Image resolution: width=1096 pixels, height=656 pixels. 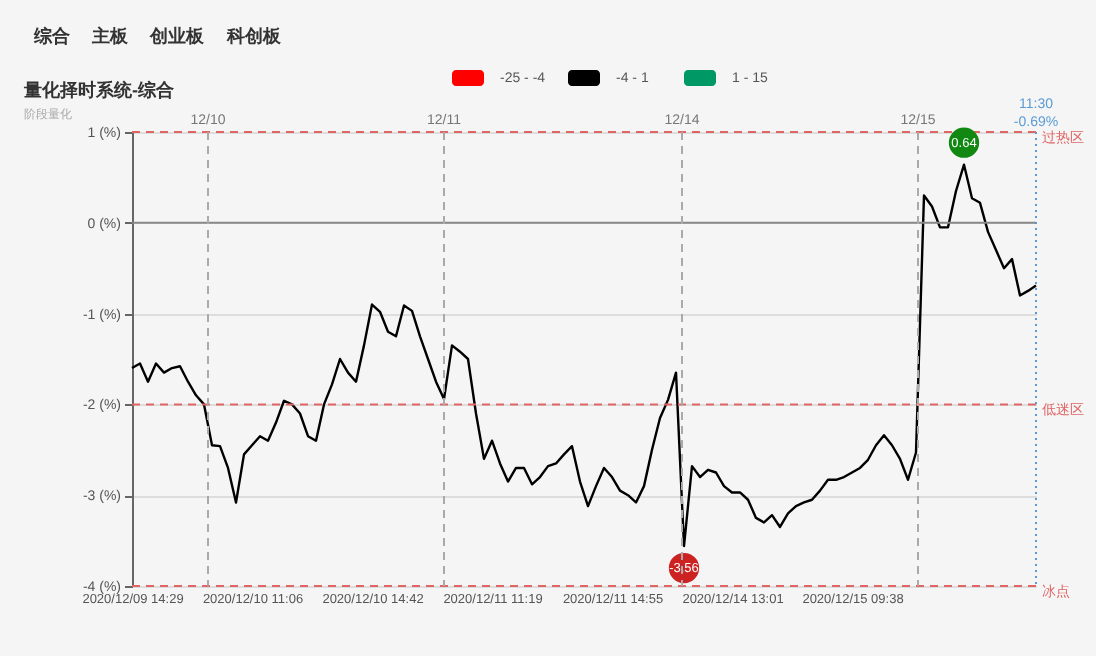 What do you see at coordinates (177, 36) in the screenshot?
I see `text: 创业板` at bounding box center [177, 36].